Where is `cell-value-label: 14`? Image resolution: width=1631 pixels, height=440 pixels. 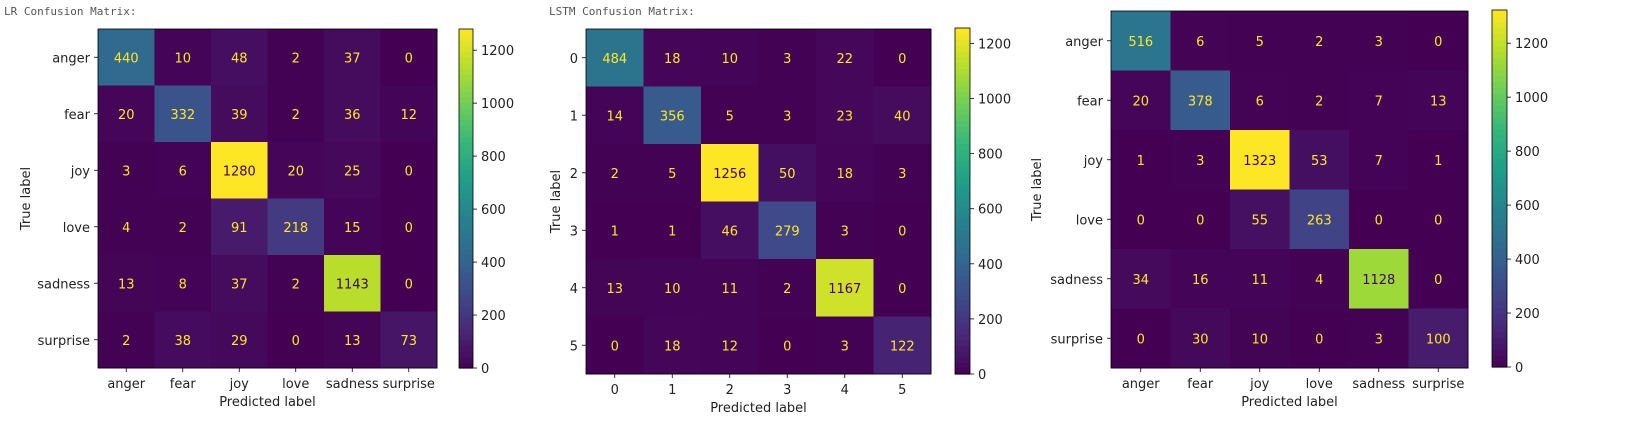 cell-value-label: 14 is located at coordinates (614, 116).